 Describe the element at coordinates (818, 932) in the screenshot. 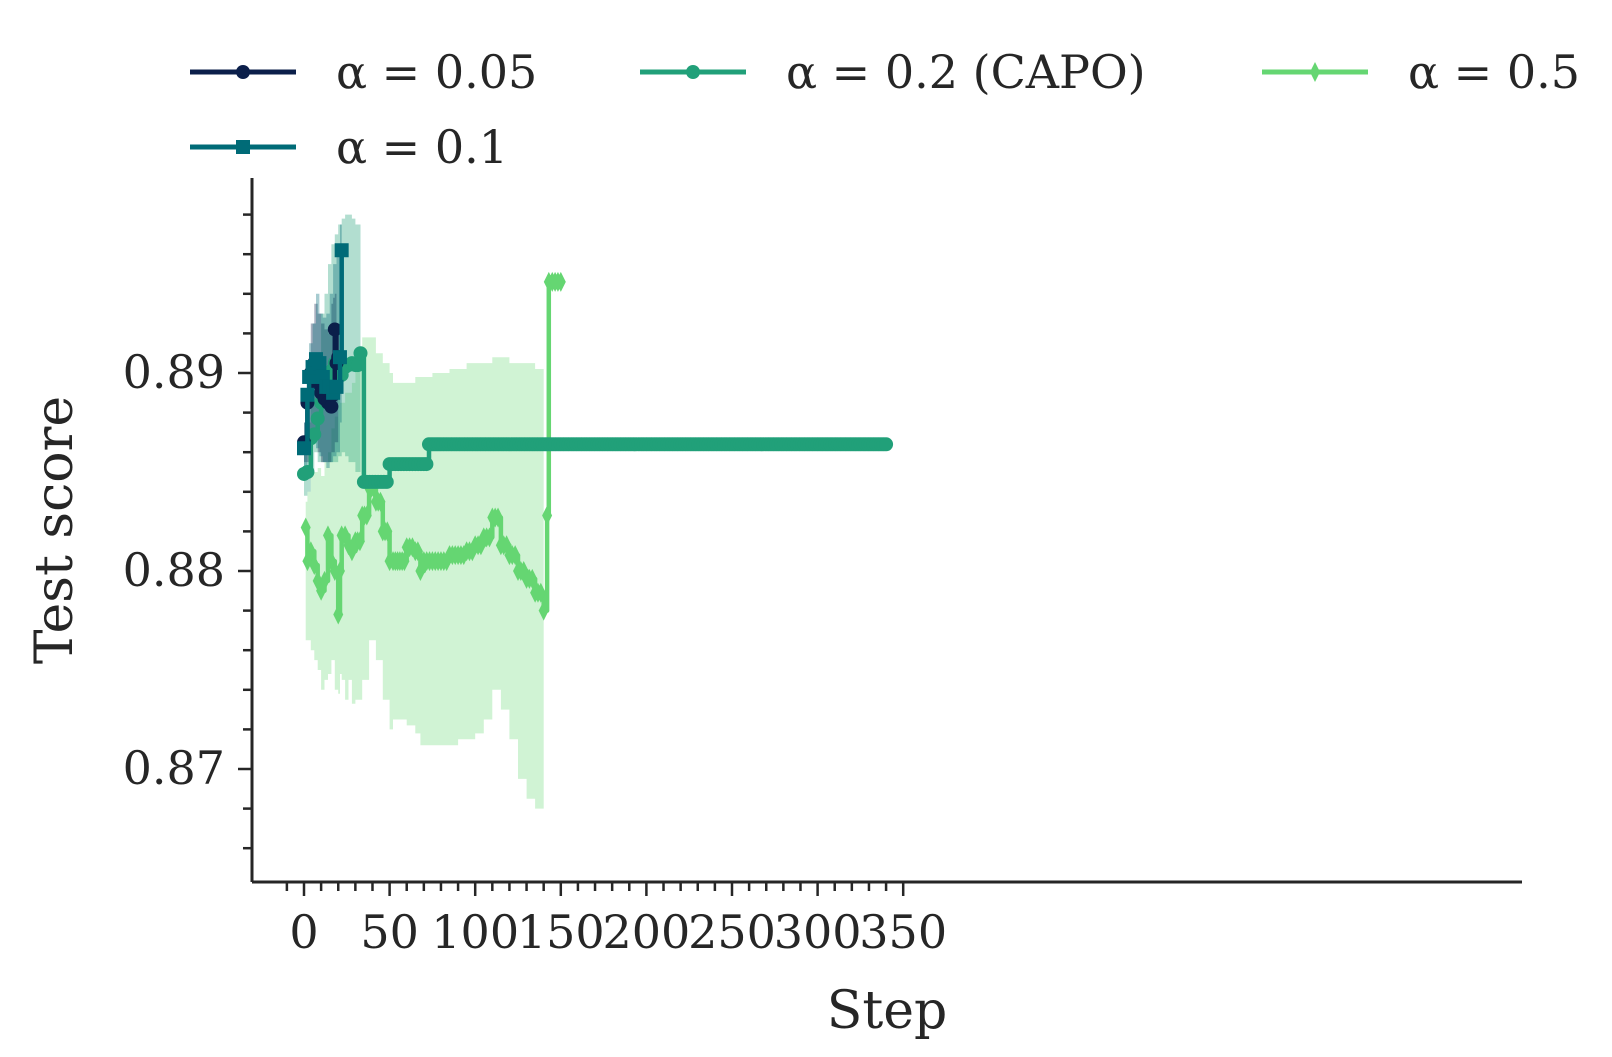

I see `x-tick-label: 300` at that location.